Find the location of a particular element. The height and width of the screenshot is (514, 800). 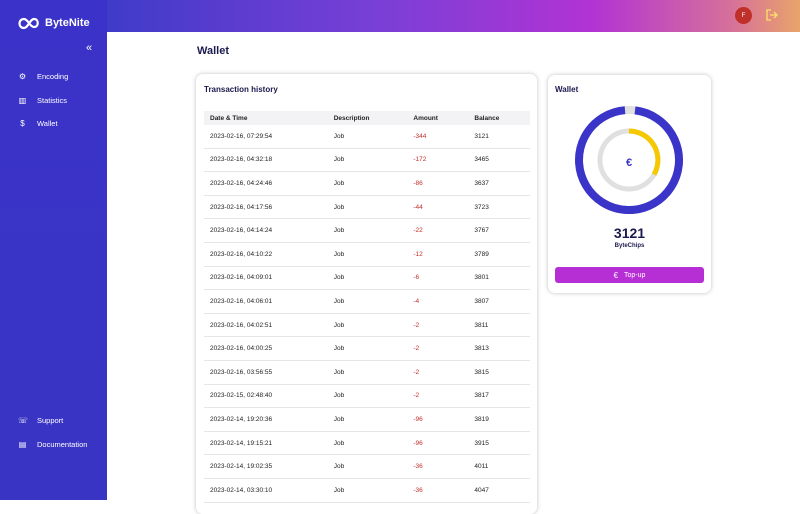

table-cell: 2023-02-15, 02:48:40 is located at coordinates (266, 396).